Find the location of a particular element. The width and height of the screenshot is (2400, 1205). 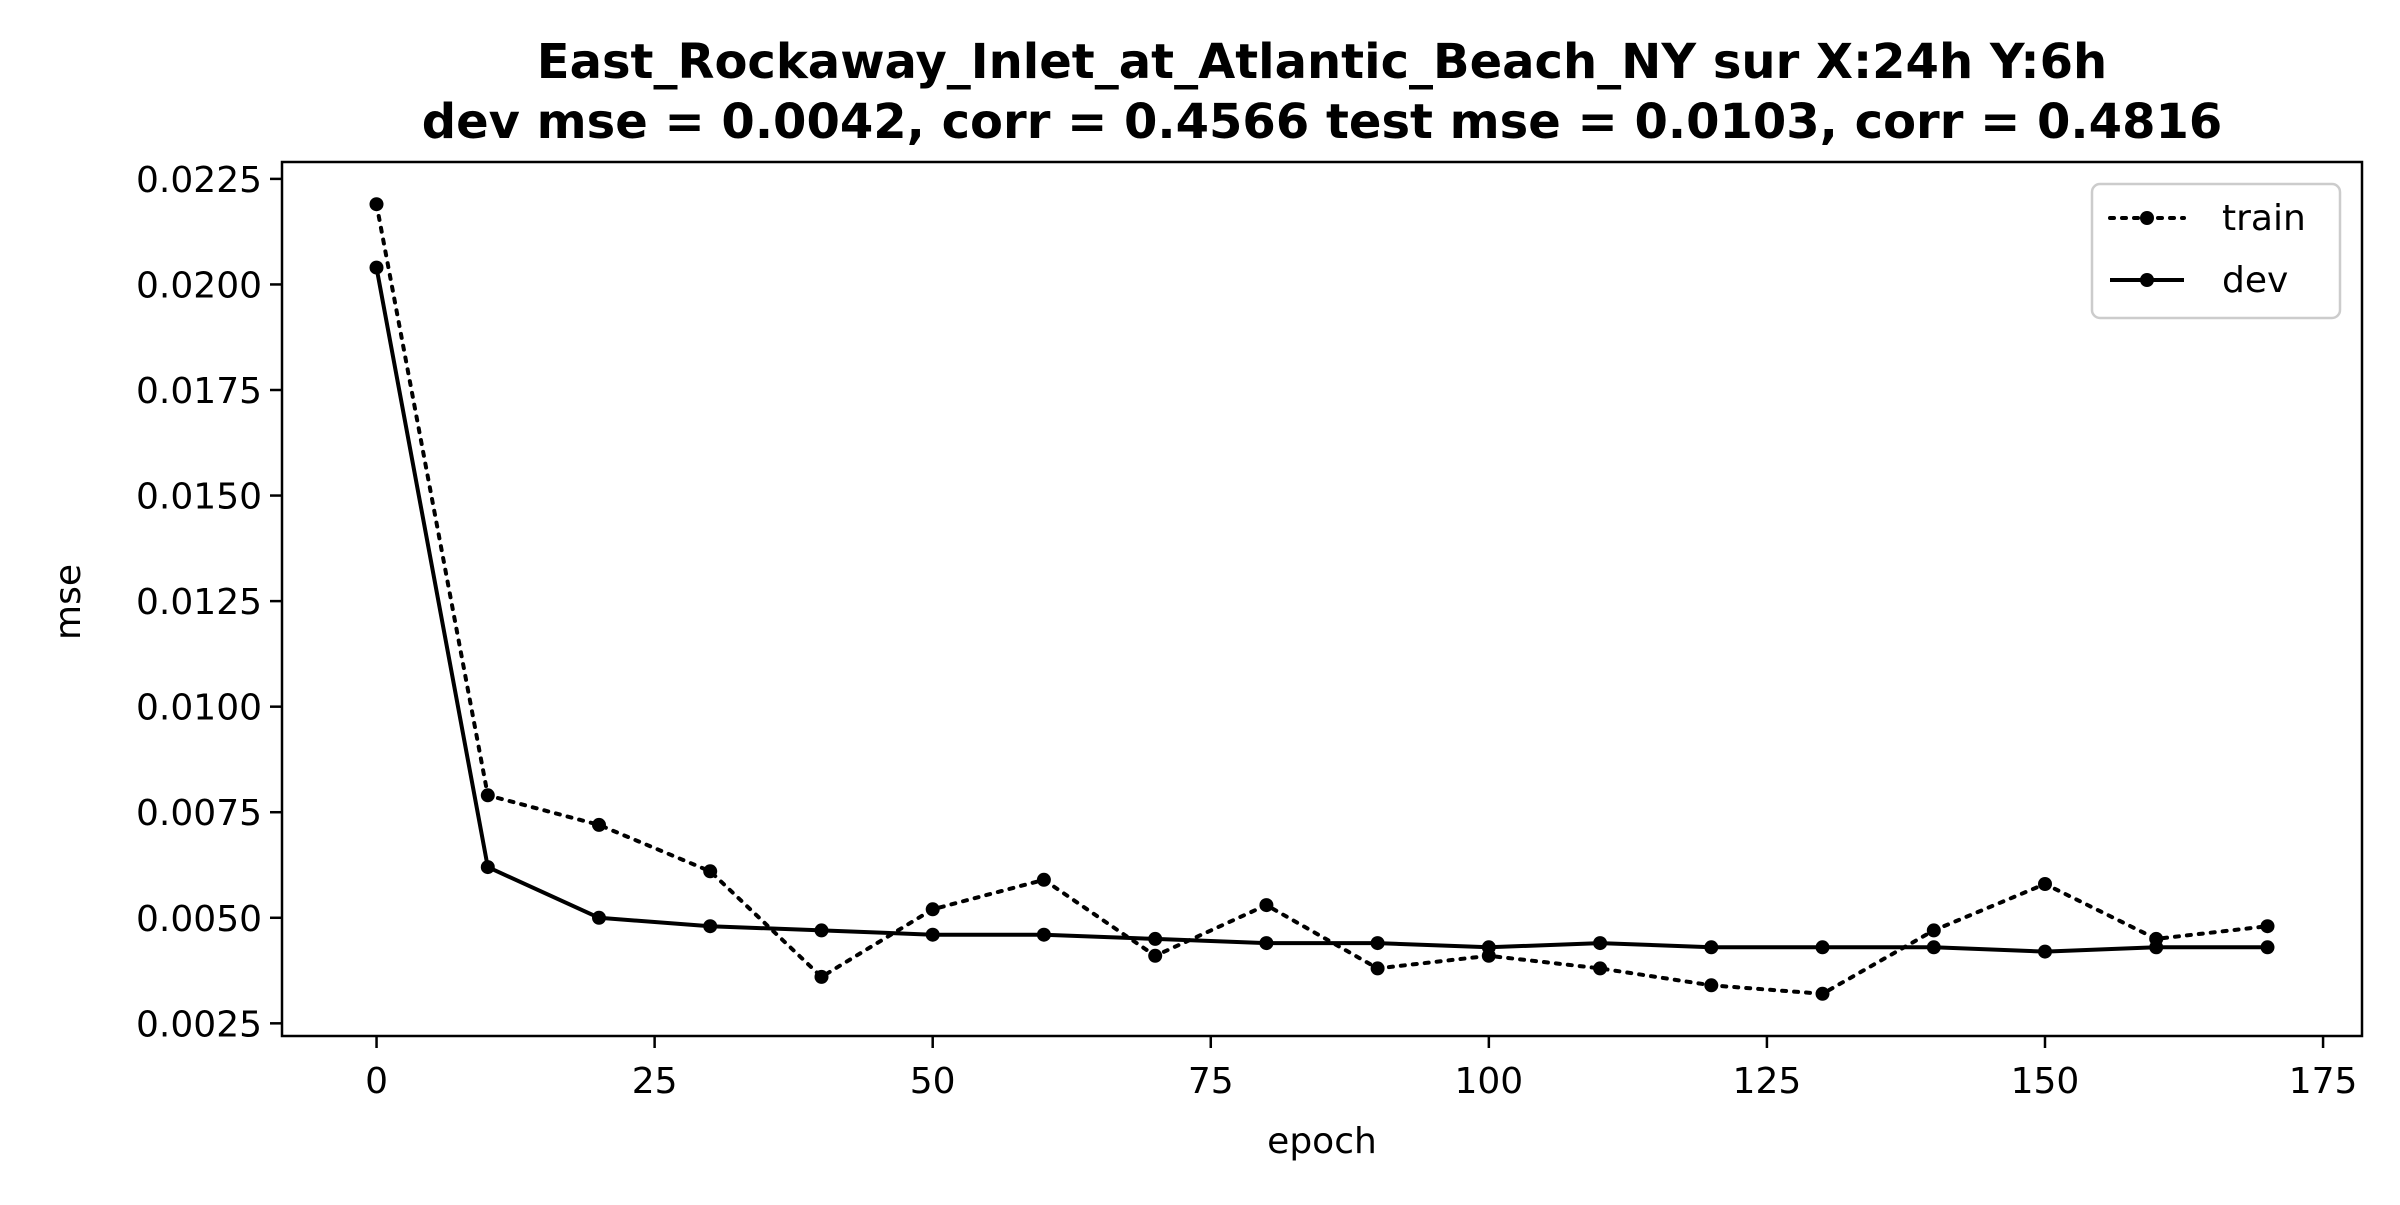

x-axis-ticks: 0 25 50 75 100 125 150 175 is located at coordinates (1361, 1069).